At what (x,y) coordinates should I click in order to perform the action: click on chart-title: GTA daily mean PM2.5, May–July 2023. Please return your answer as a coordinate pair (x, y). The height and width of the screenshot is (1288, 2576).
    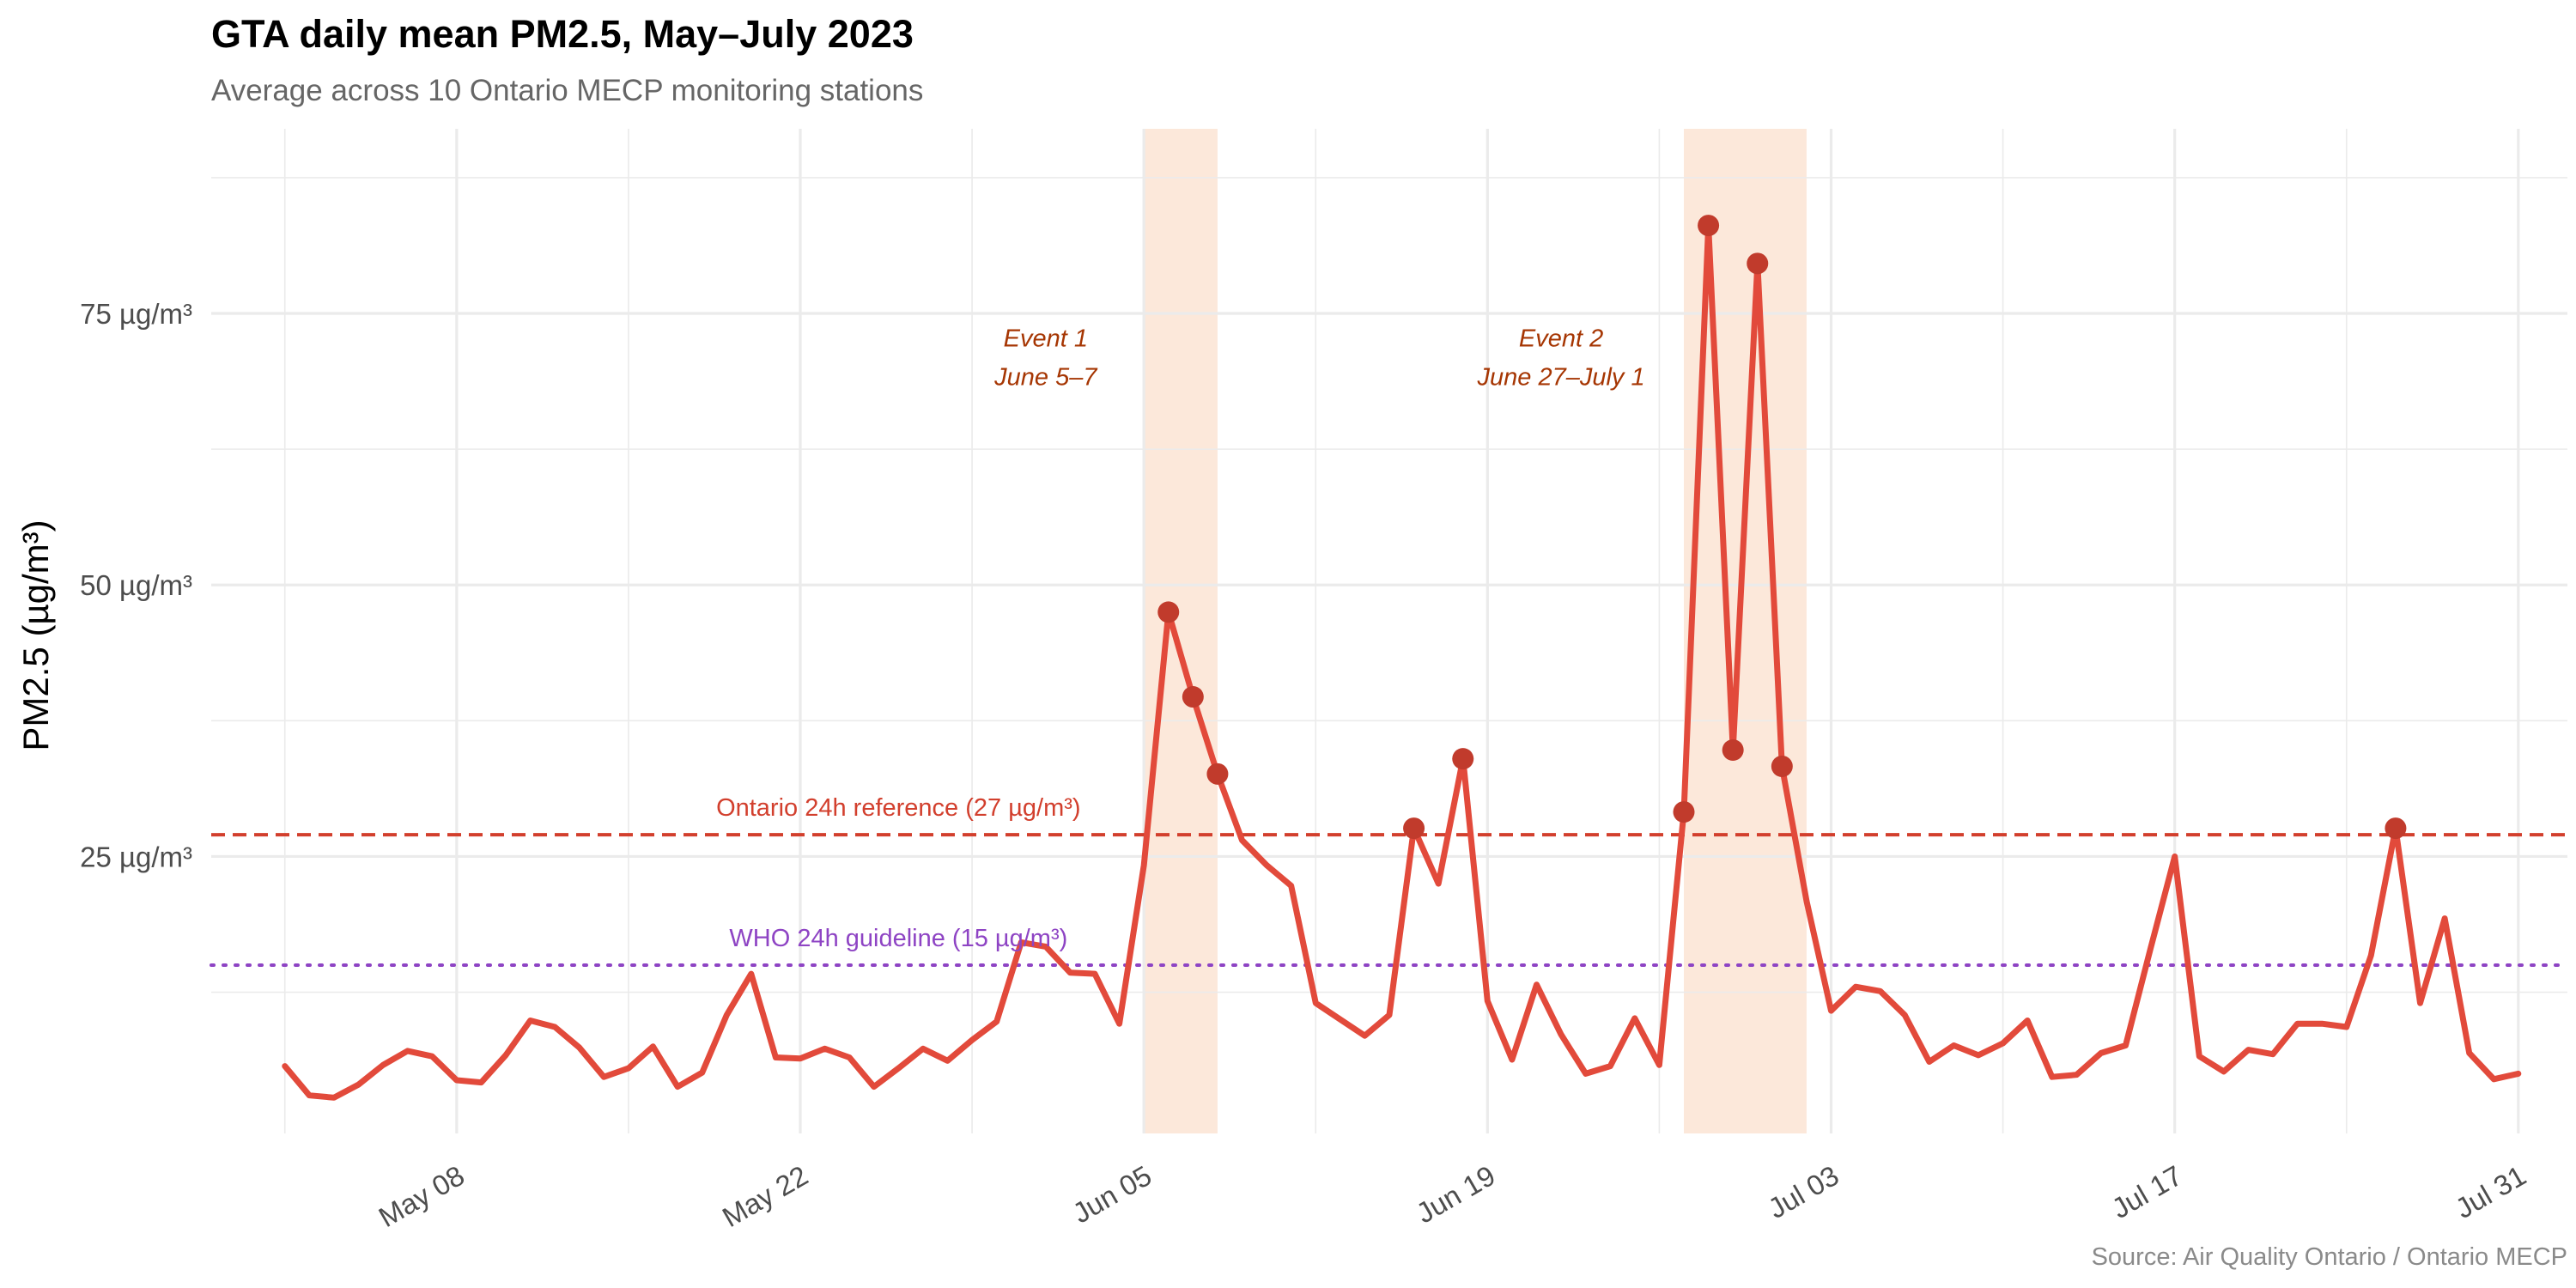
    Looking at the image, I should click on (563, 34).